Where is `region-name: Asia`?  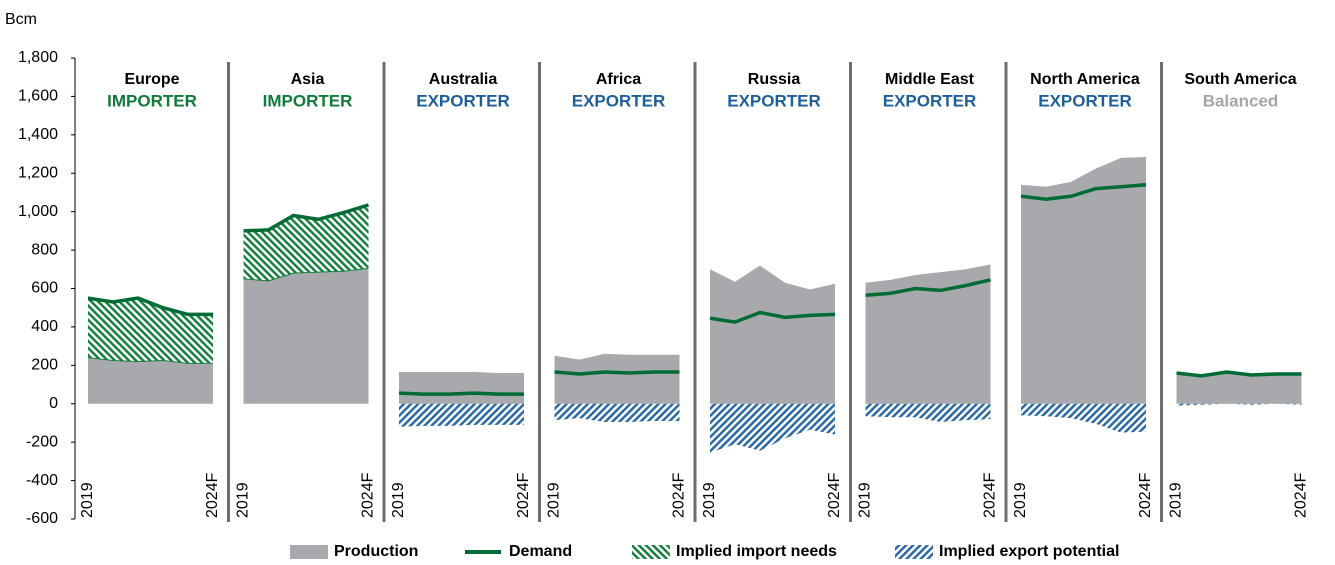
region-name: Asia is located at coordinates (308, 79).